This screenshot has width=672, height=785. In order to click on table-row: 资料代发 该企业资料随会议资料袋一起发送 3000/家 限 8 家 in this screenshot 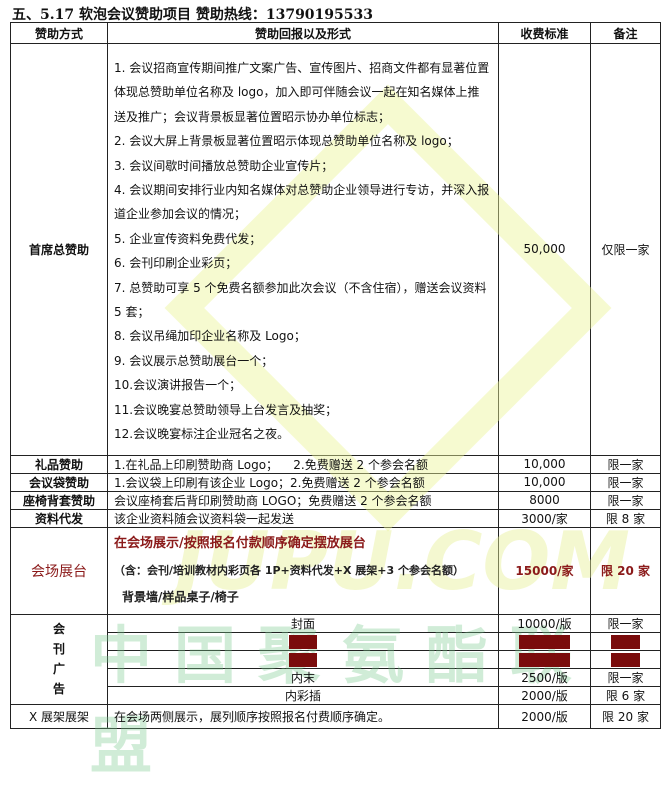, I will do `click(335, 518)`.